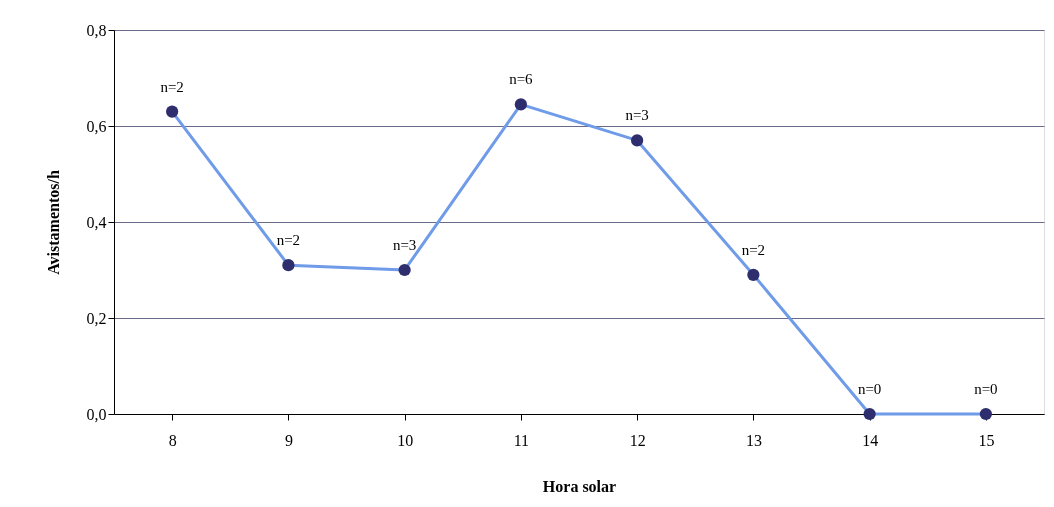 Image resolution: width=1054 pixels, height=507 pixels. I want to click on y-tick-label: 0,4, so click(96, 222).